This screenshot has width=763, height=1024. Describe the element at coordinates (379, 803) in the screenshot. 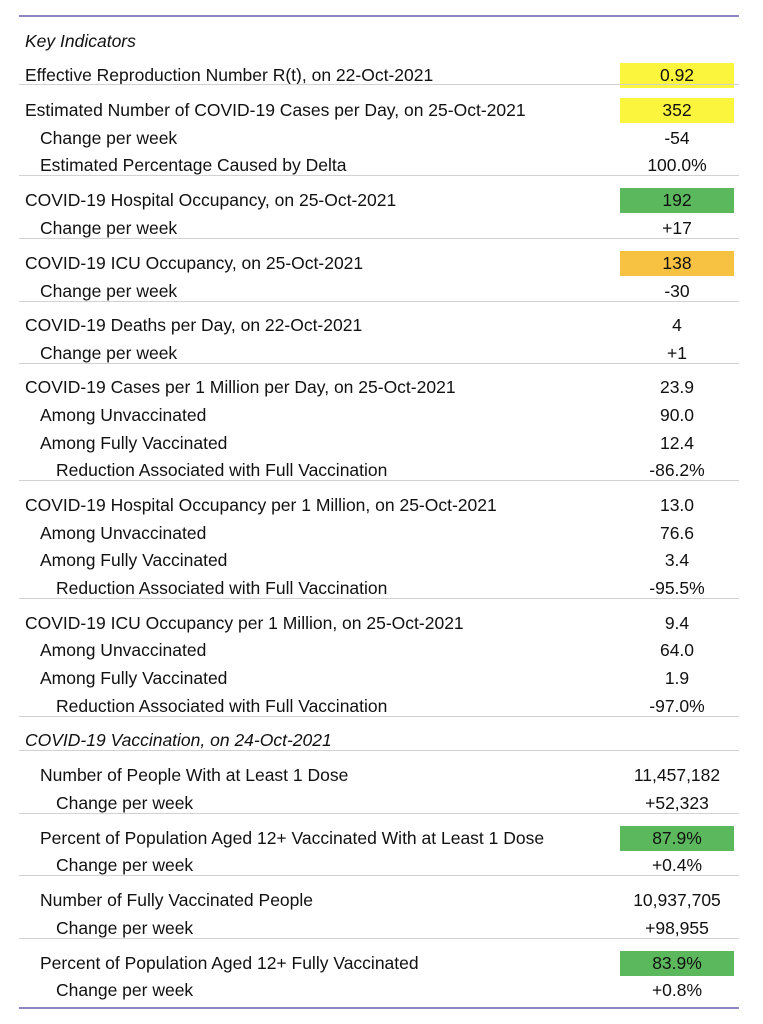

I see `indicator-row: Change per week +52,323` at that location.